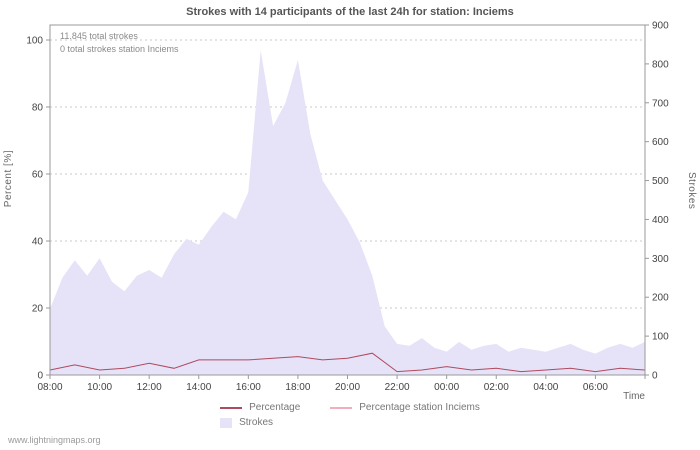 The width and height of the screenshot is (700, 450). Describe the element at coordinates (38, 242) in the screenshot. I see `svg-text: 40` at that location.